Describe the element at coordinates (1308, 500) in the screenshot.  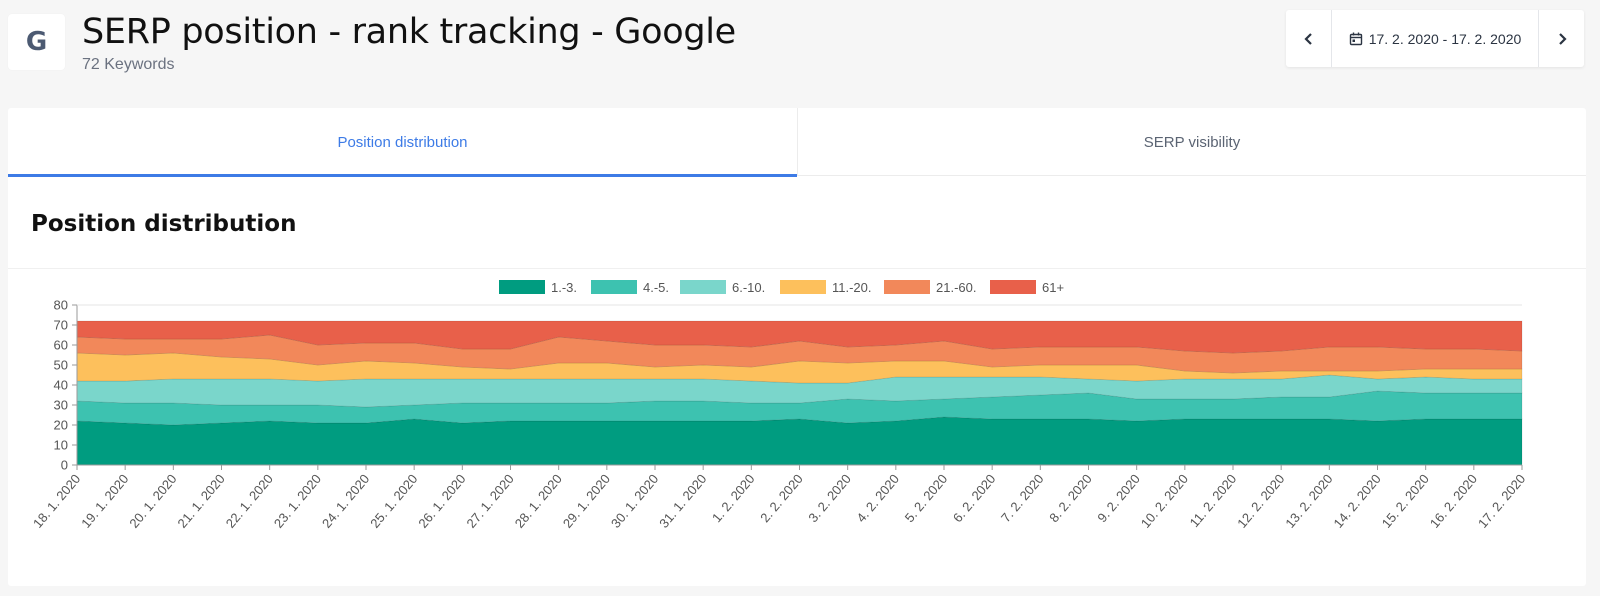
I see `x-tick-label: 13. 2. 2020` at that location.